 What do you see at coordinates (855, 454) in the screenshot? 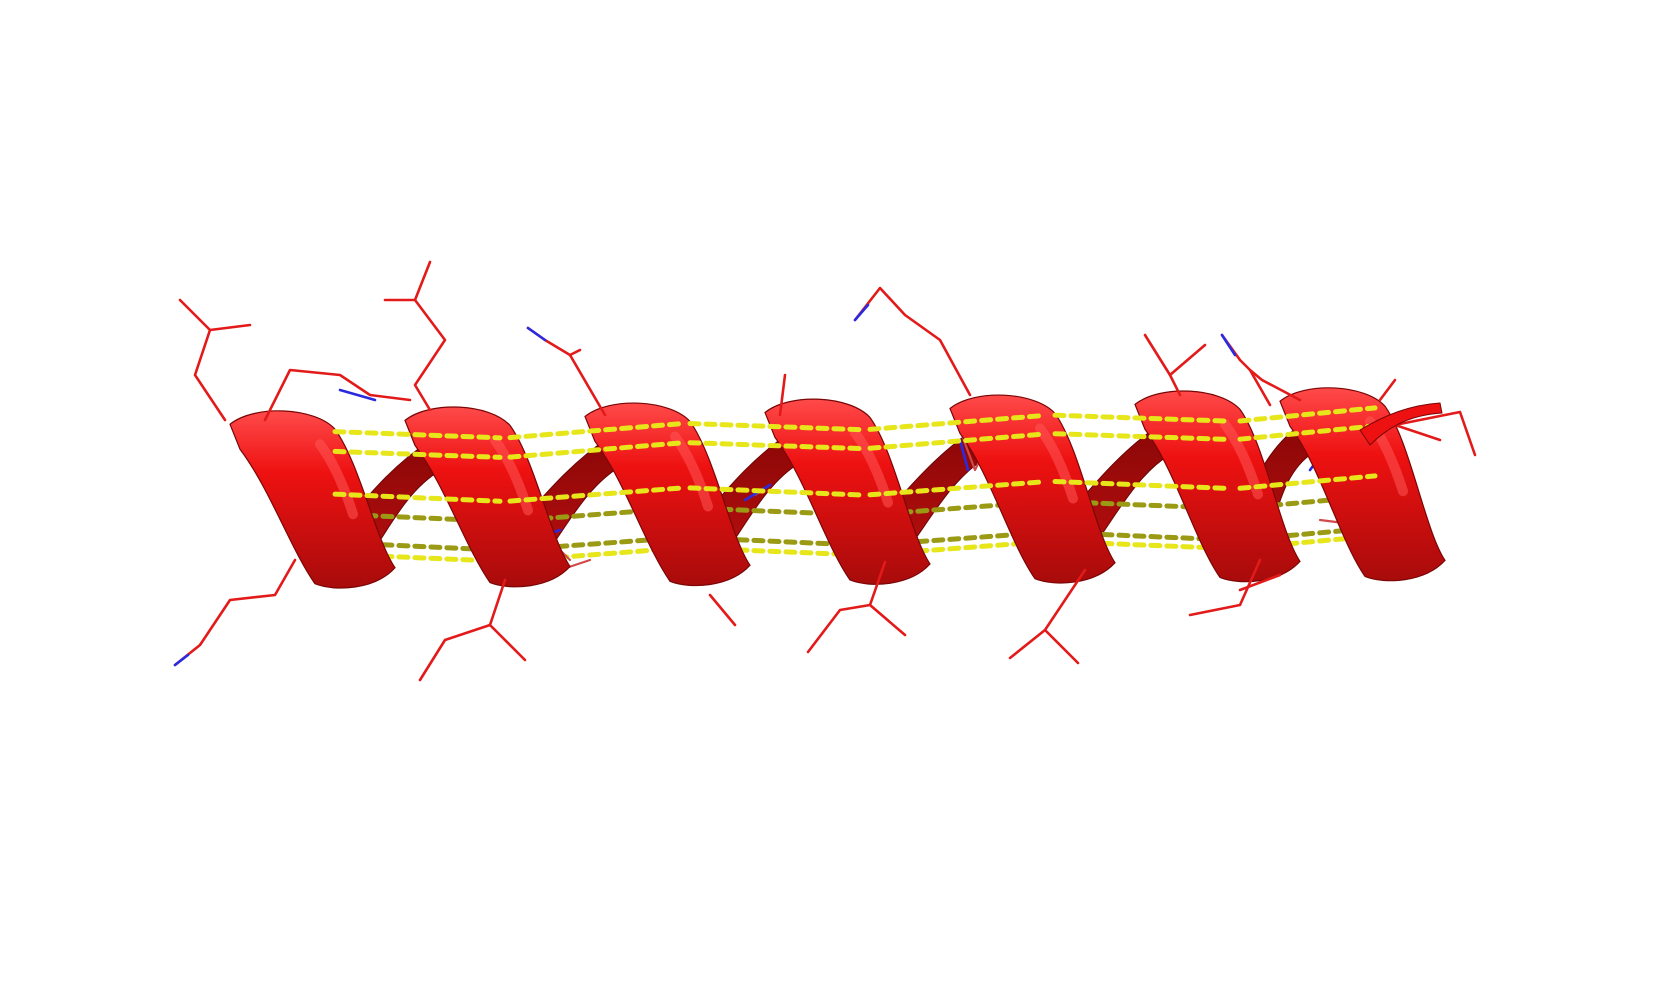
I see `hydrogen-bonds-front` at bounding box center [855, 454].